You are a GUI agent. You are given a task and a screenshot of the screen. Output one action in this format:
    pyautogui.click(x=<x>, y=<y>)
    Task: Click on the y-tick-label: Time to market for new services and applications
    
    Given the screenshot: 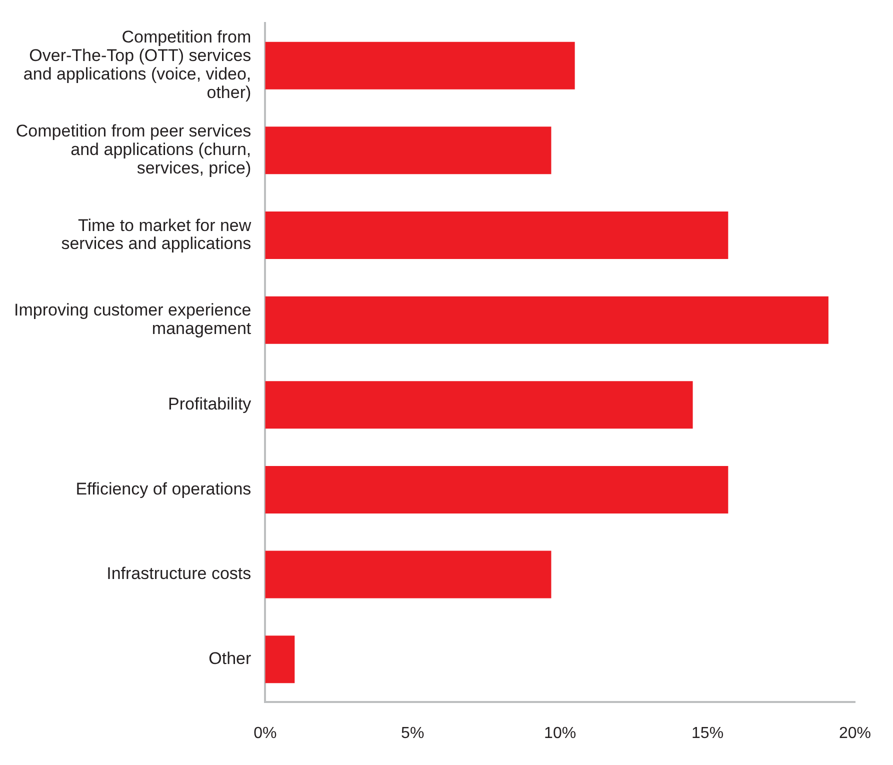 What is the action you would take?
    pyautogui.click(x=156, y=235)
    